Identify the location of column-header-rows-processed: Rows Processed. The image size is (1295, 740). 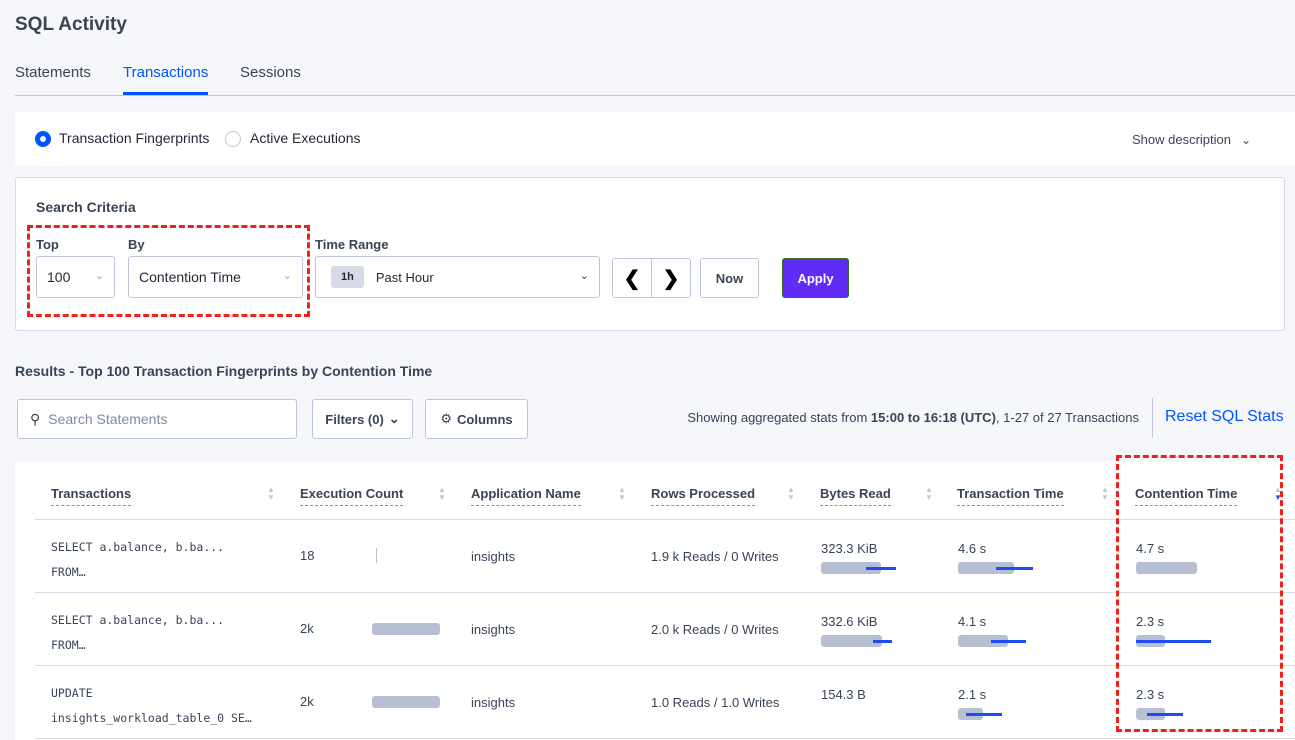
(703, 496).